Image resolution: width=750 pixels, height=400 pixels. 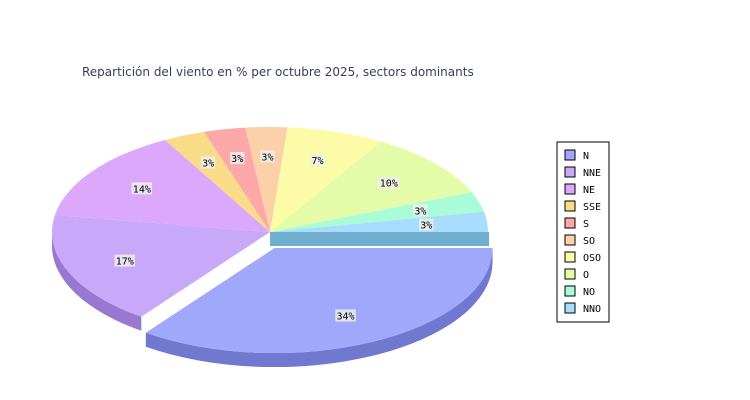 I want to click on legend-swatch-nne, so click(x=570, y=172).